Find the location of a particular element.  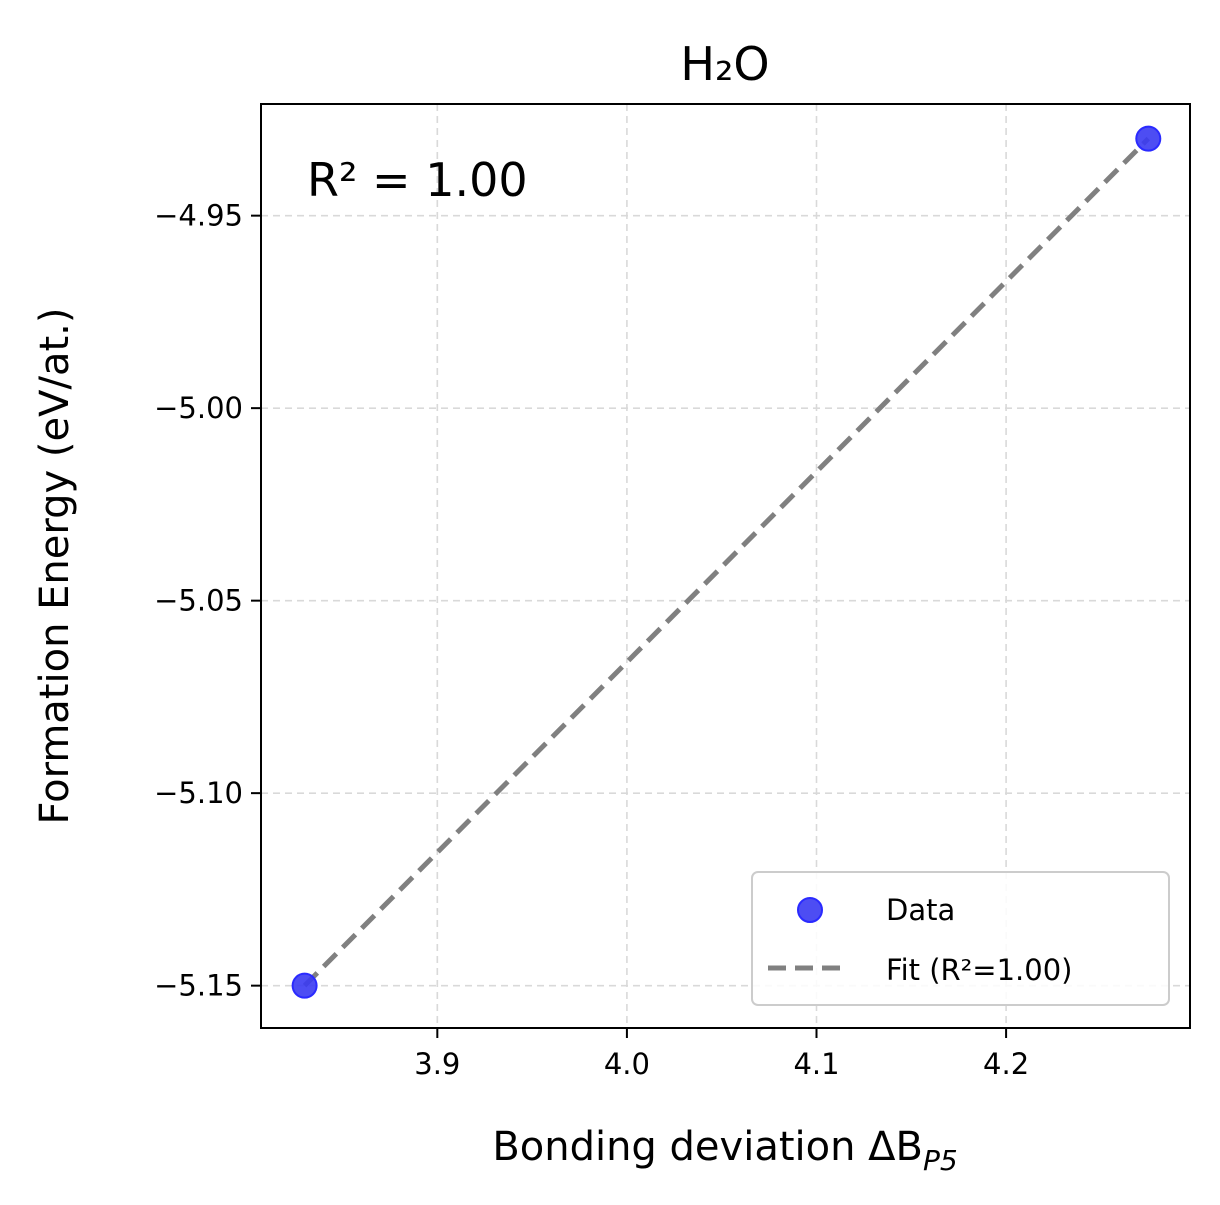

y-tick-label: −5.15 is located at coordinates (198, 986).